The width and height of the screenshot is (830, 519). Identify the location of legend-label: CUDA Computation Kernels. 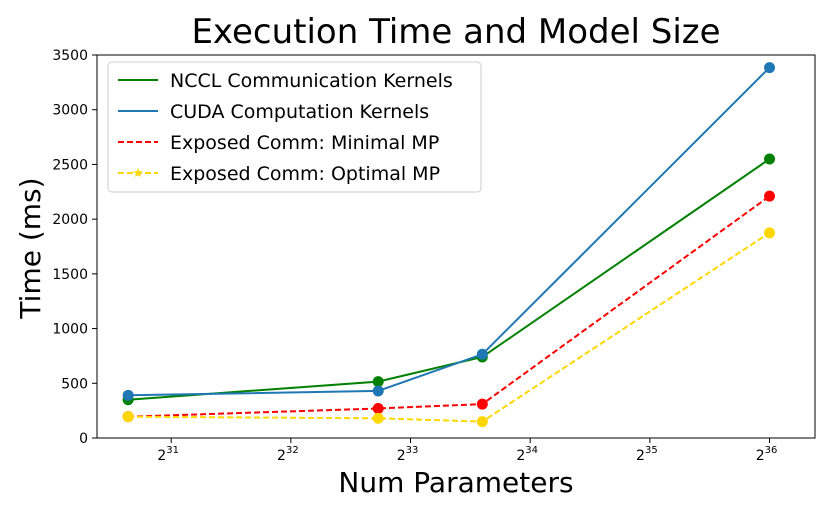
(299, 112).